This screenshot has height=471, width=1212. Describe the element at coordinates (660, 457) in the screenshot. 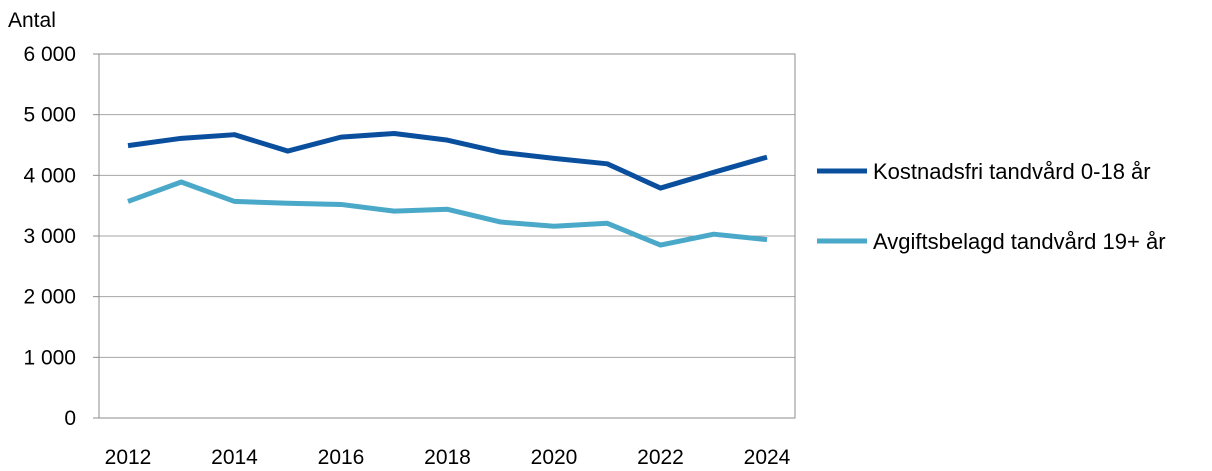

I see `x-tick-label: 2022` at that location.